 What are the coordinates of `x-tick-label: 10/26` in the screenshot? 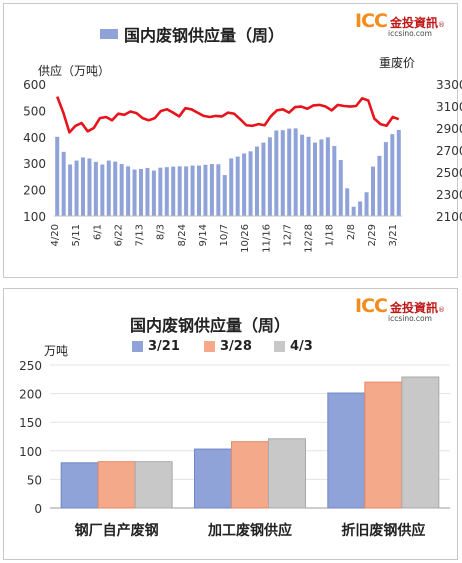 It's located at (245, 238).